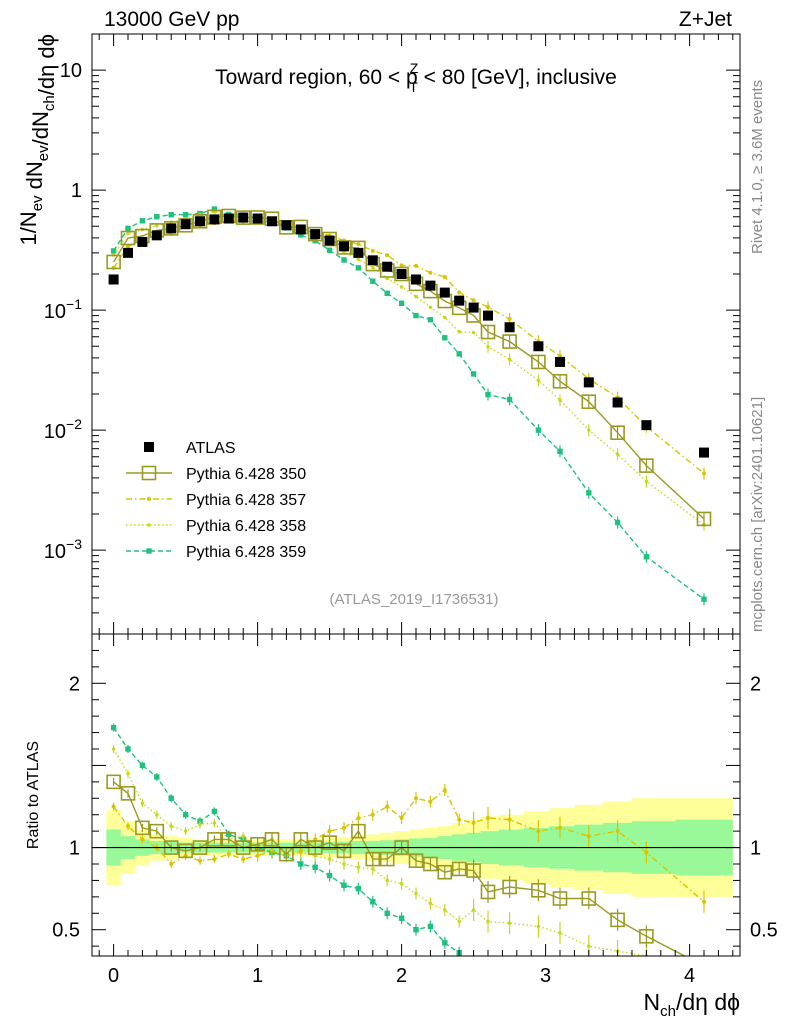 This screenshot has height=1024, width=786. I want to click on legend-entry: Pythia 6.428 359, so click(216, 552).